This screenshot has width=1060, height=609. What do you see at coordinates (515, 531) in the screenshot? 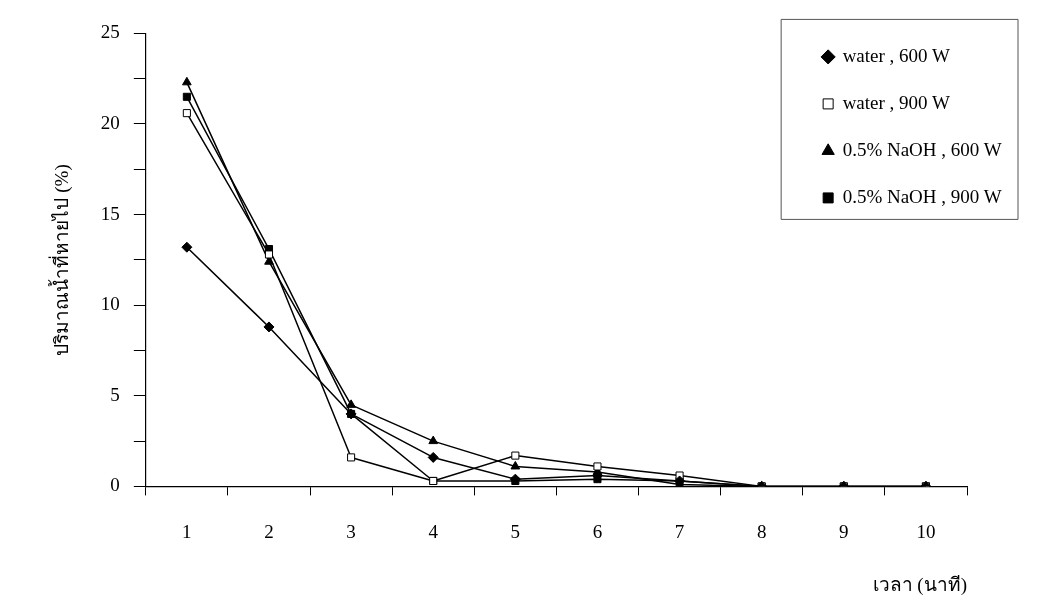
I see `x-tick-label: 5` at bounding box center [515, 531].